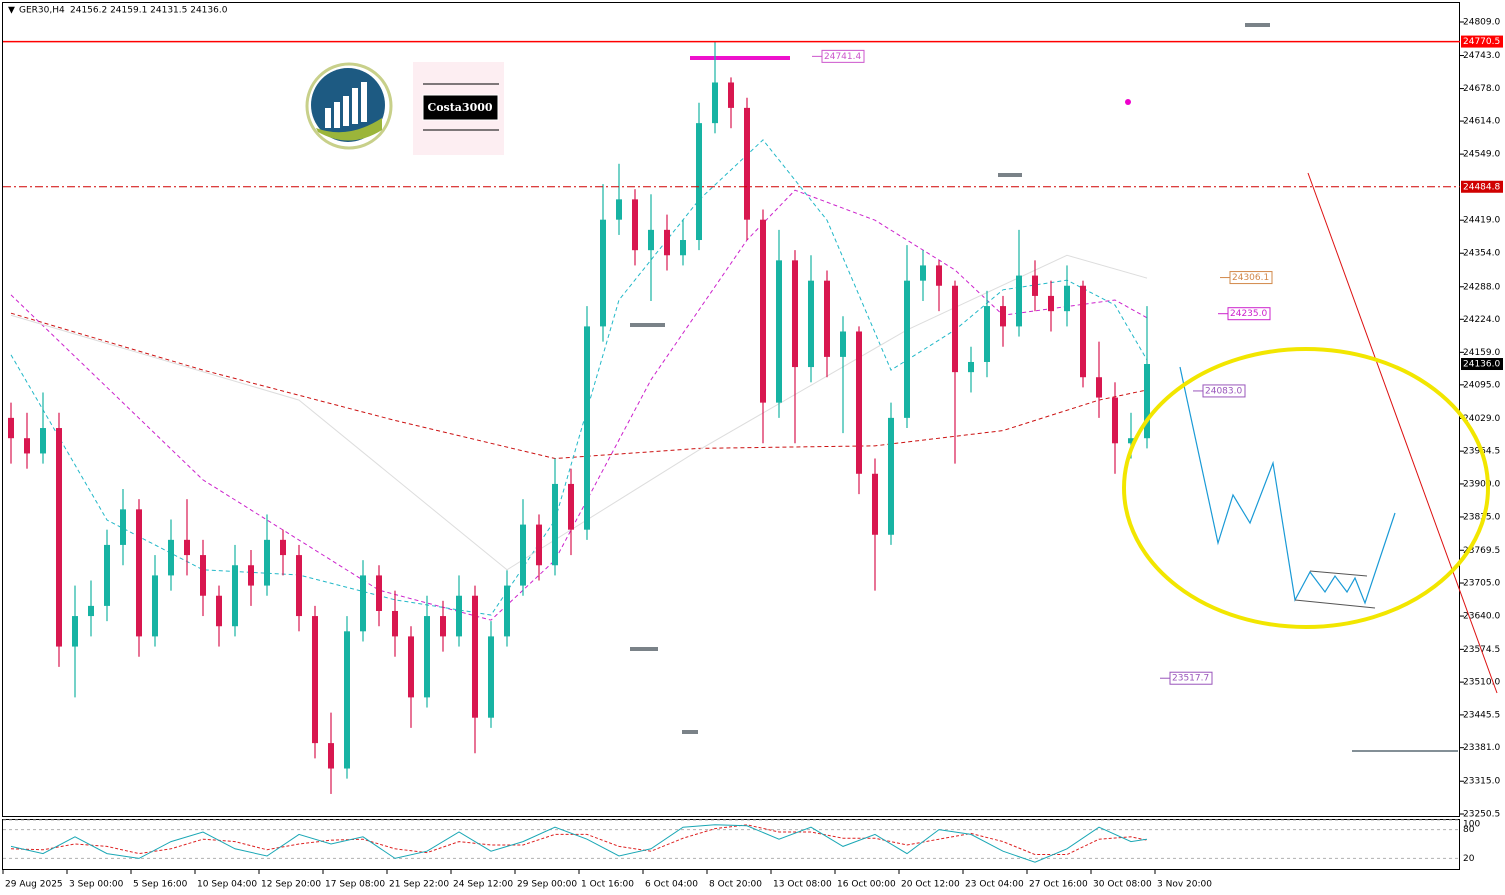 This screenshot has width=1505, height=895. I want to click on current-price-label: 24136.0, so click(1481, 365).